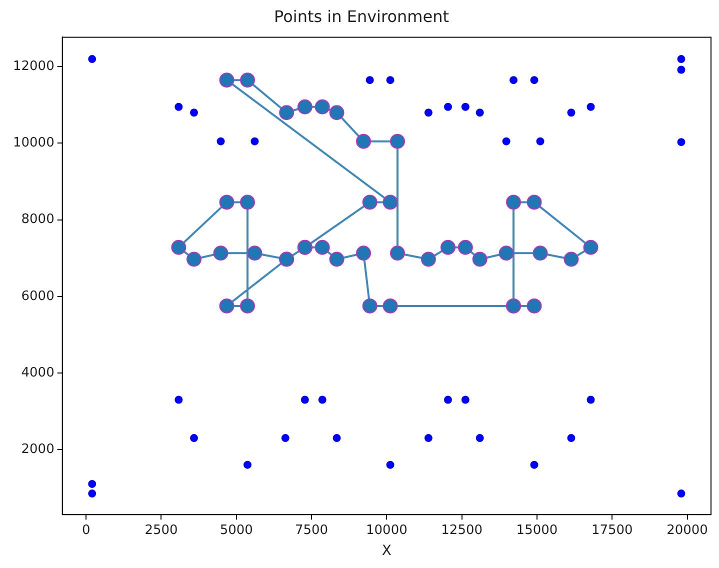 The image size is (719, 568). Describe the element at coordinates (161, 530) in the screenshot. I see `x-tick-label: 2500` at that location.